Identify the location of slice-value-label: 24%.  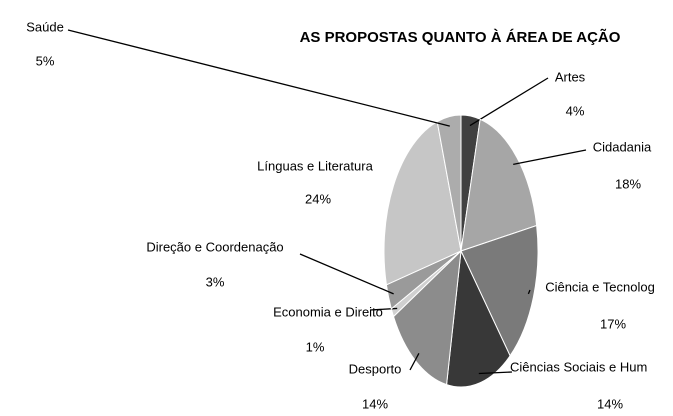
(318, 198).